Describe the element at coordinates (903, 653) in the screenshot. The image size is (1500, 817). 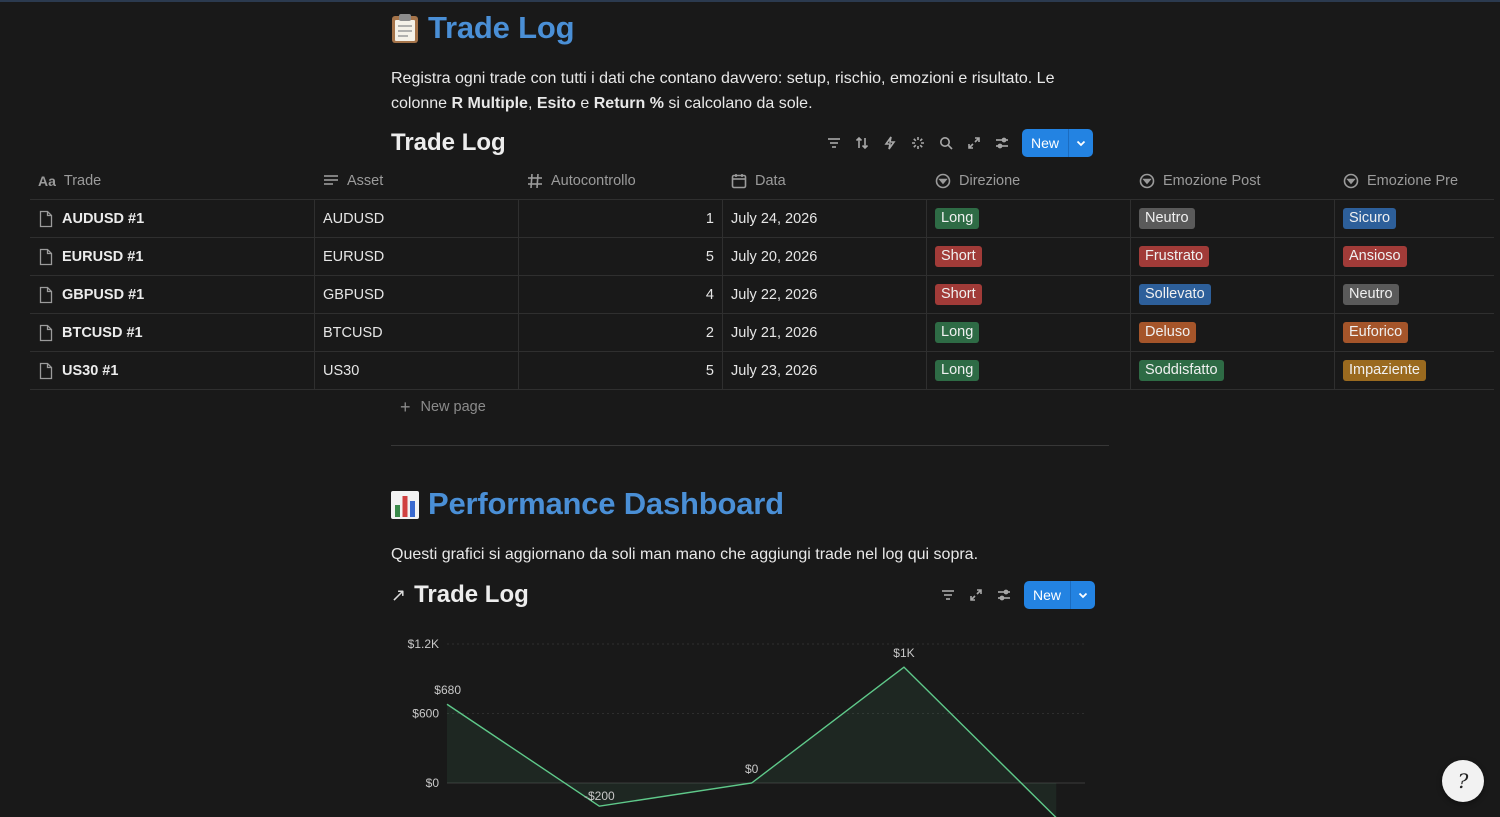
I see `point-label: $1K` at that location.